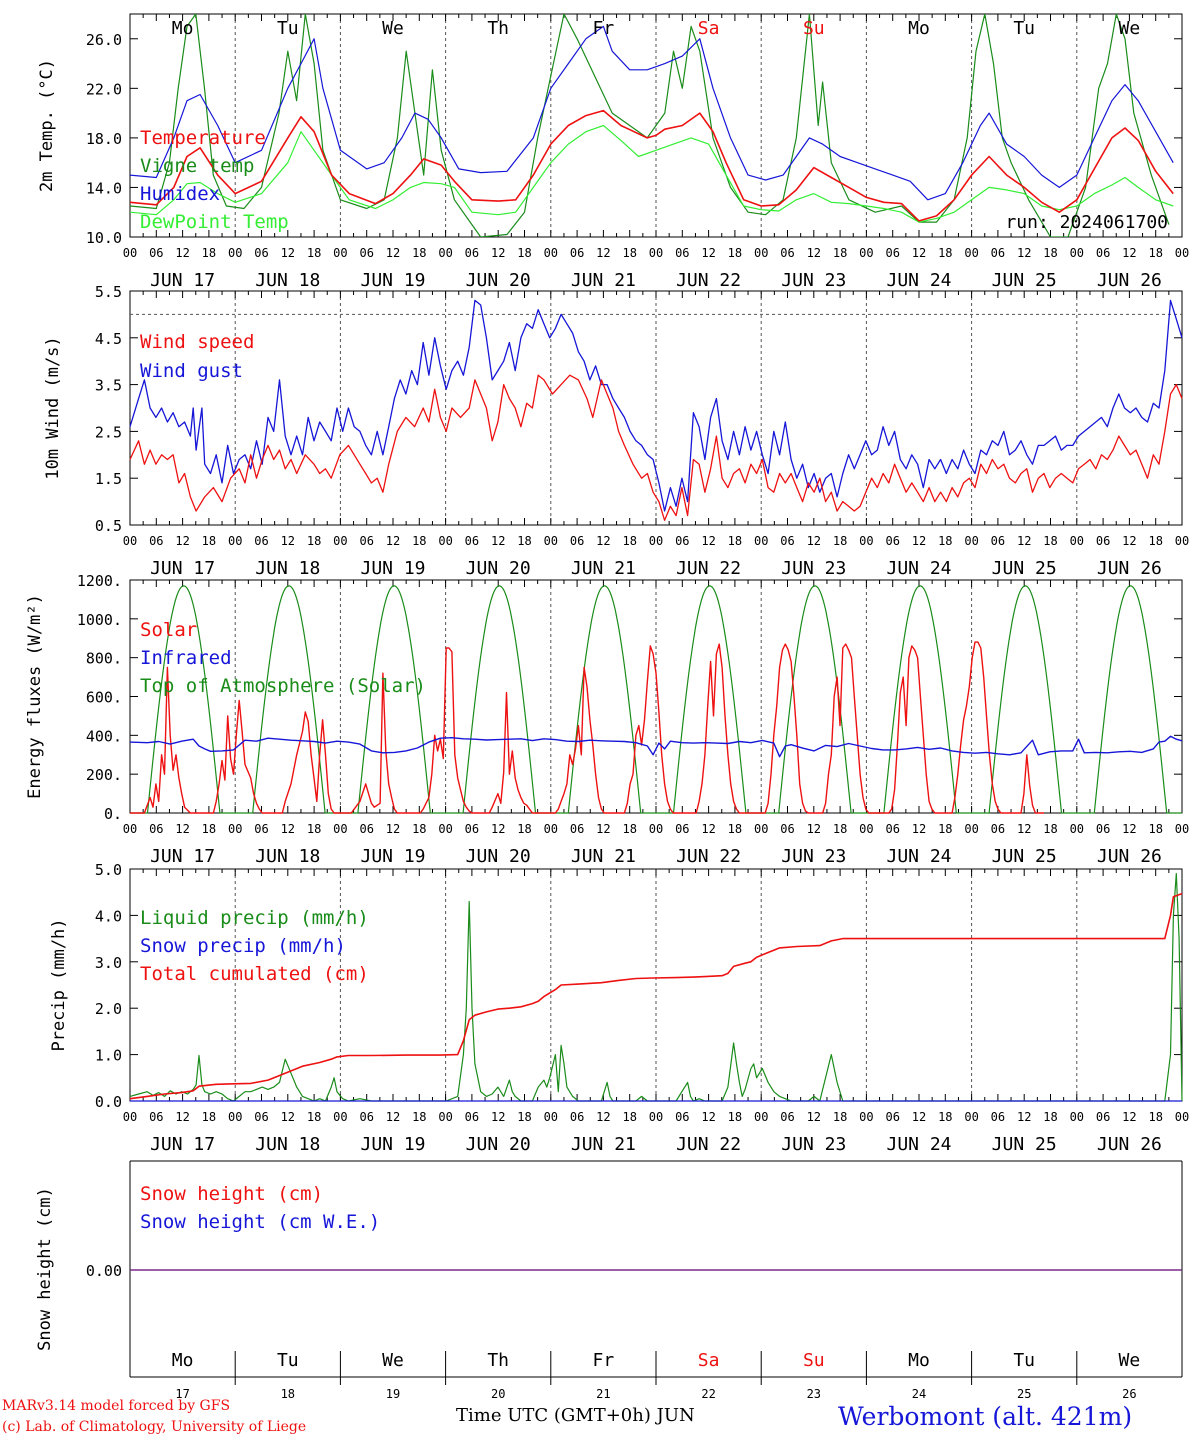 This screenshot has height=1440, width=1194. What do you see at coordinates (919, 1394) in the screenshot?
I see `day-number: 24` at bounding box center [919, 1394].